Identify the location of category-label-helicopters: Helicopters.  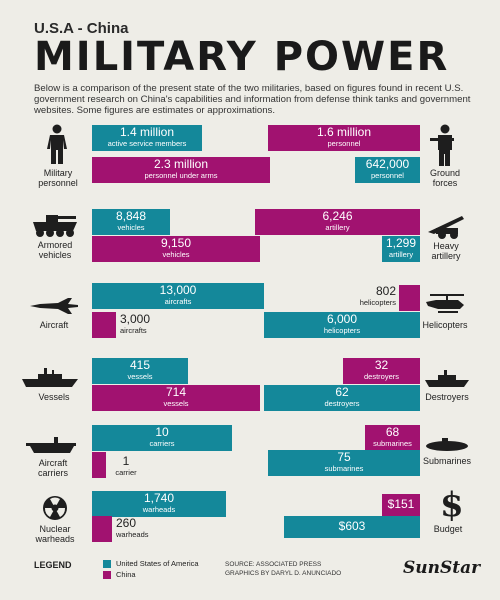
(445, 325).